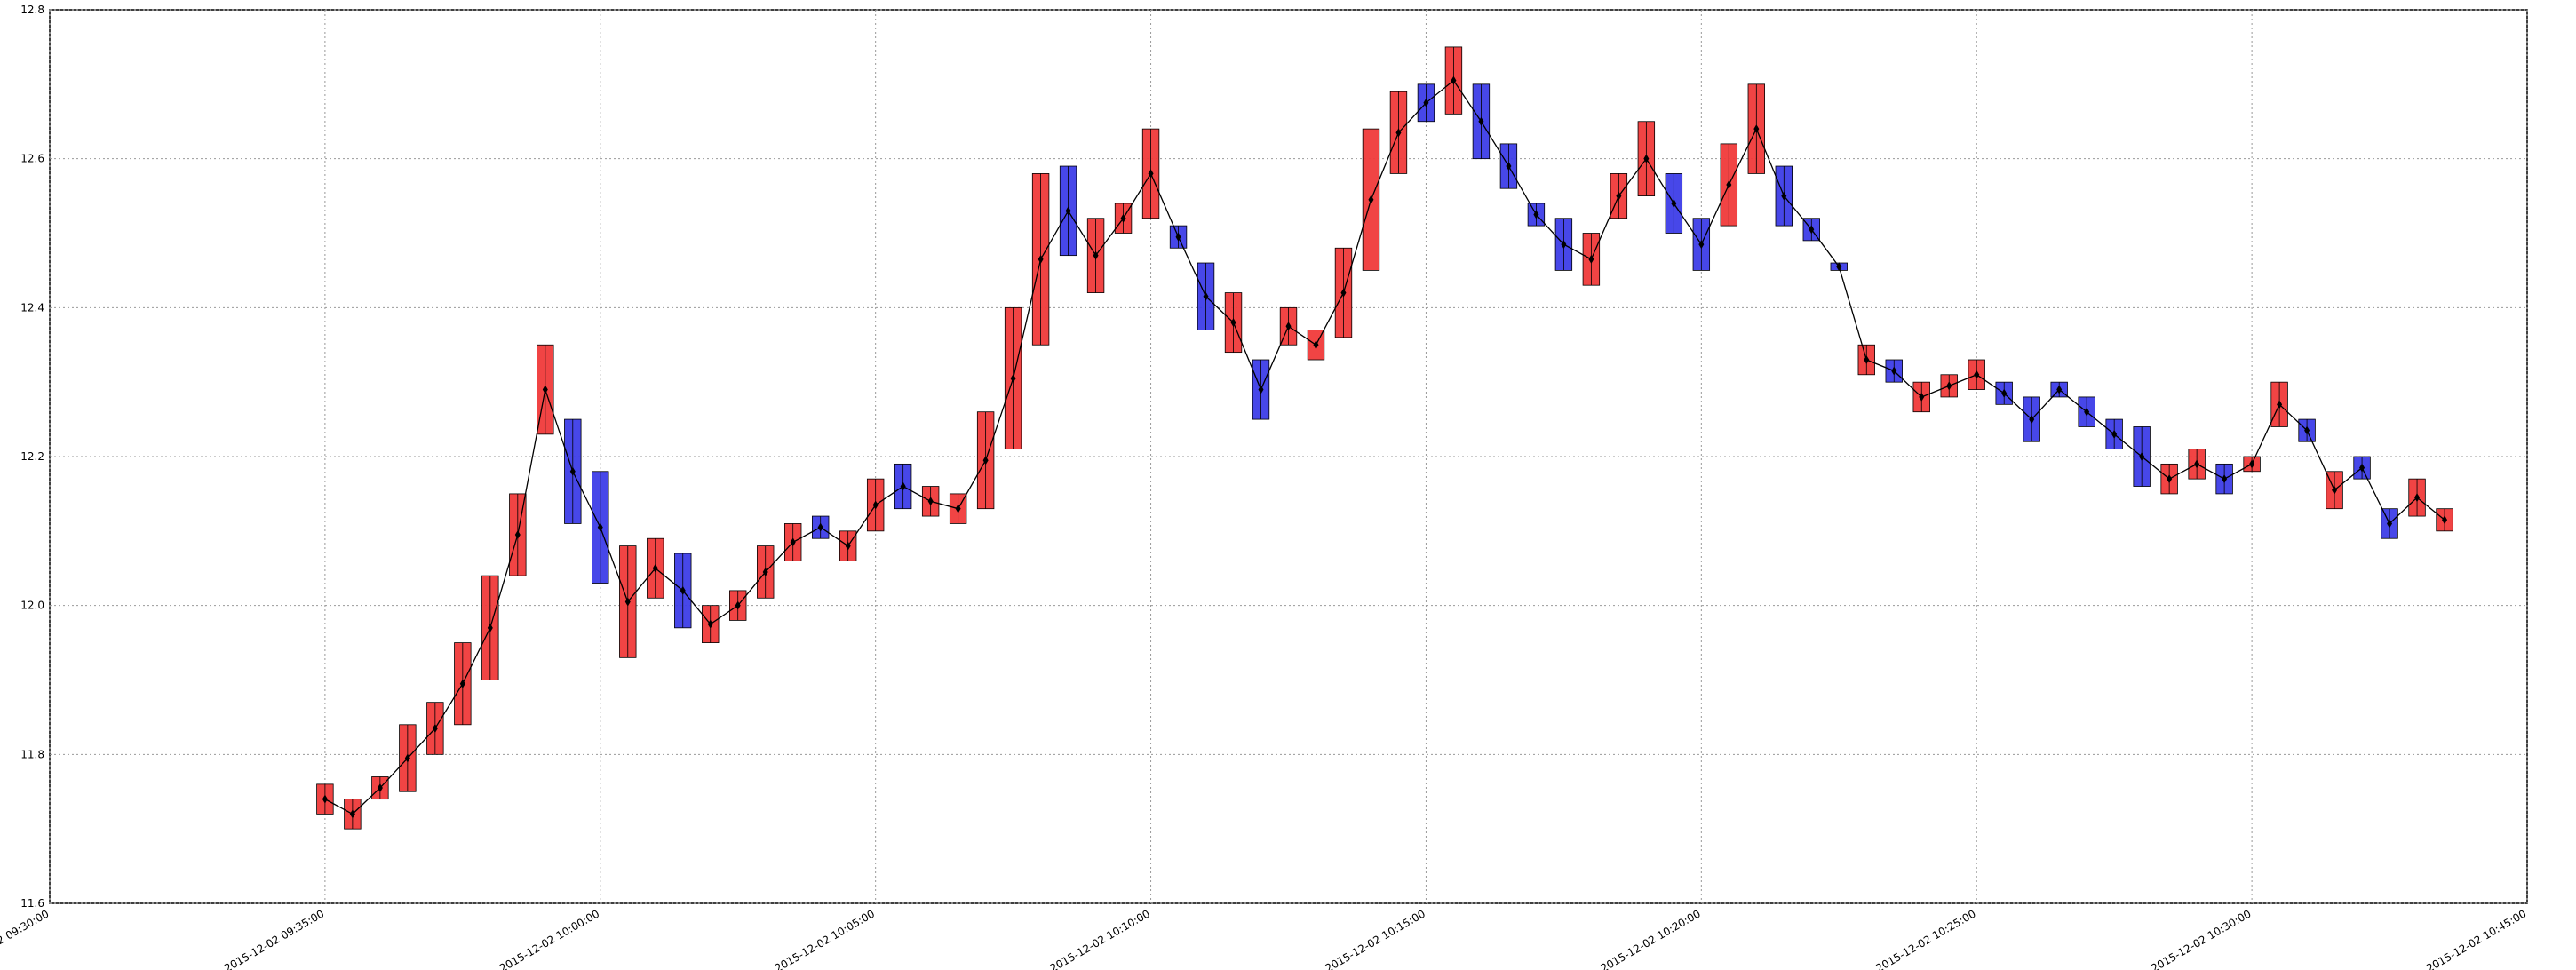 This screenshot has height=970, width=2576. What do you see at coordinates (274, 938) in the screenshot?
I see `x-tick-label: 2015-12-02 09:35:00` at bounding box center [274, 938].